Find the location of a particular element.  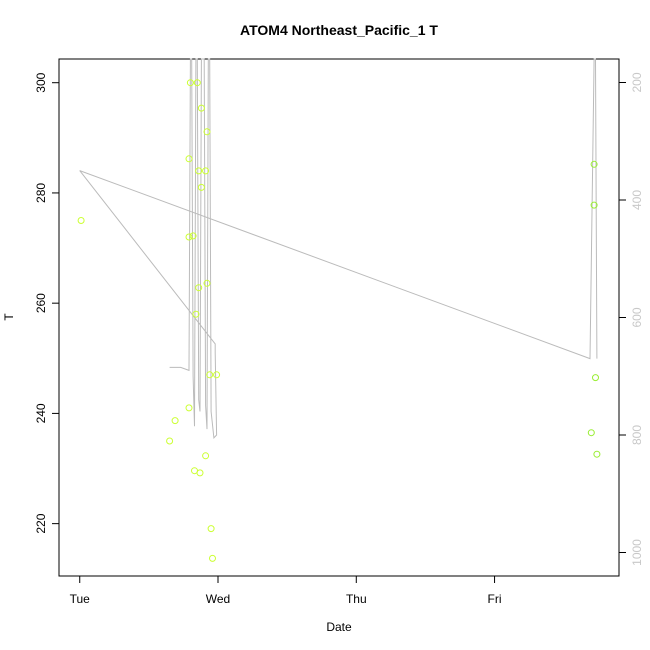

x-axis-label: Date is located at coordinates (339, 627).